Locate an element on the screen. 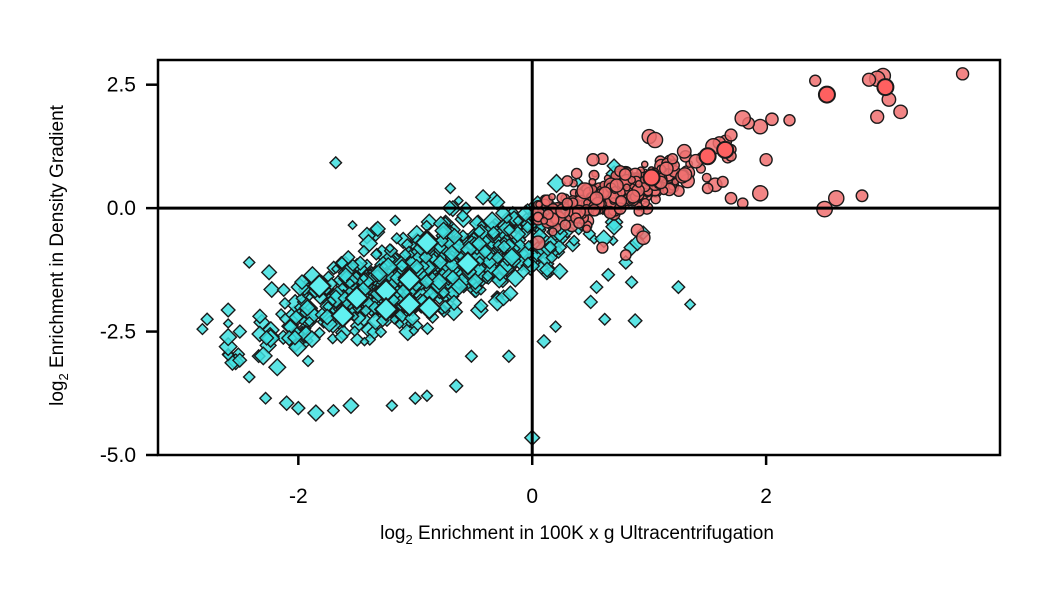 Image resolution: width=1062 pixels, height=590 pixels. y-tick-label: 0.0 is located at coordinates (121, 208).